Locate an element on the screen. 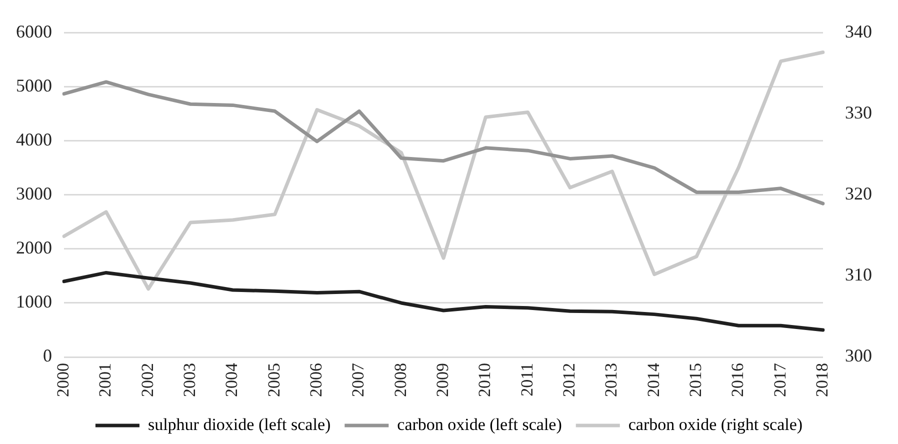 This screenshot has height=444, width=898. x-tick-label: 2006 is located at coordinates (316, 380).